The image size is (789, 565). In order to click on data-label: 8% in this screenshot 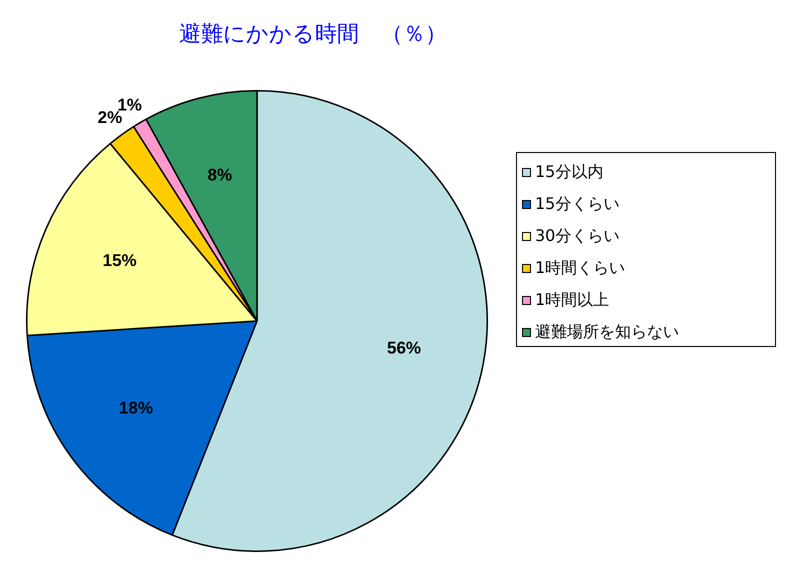, I will do `click(219, 175)`.